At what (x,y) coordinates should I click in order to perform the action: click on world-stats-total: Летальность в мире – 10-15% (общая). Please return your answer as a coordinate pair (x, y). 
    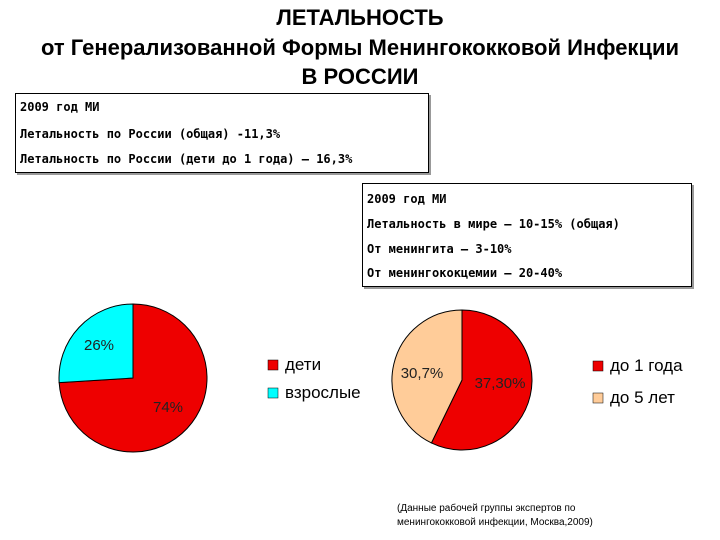
    Looking at the image, I should click on (493, 224).